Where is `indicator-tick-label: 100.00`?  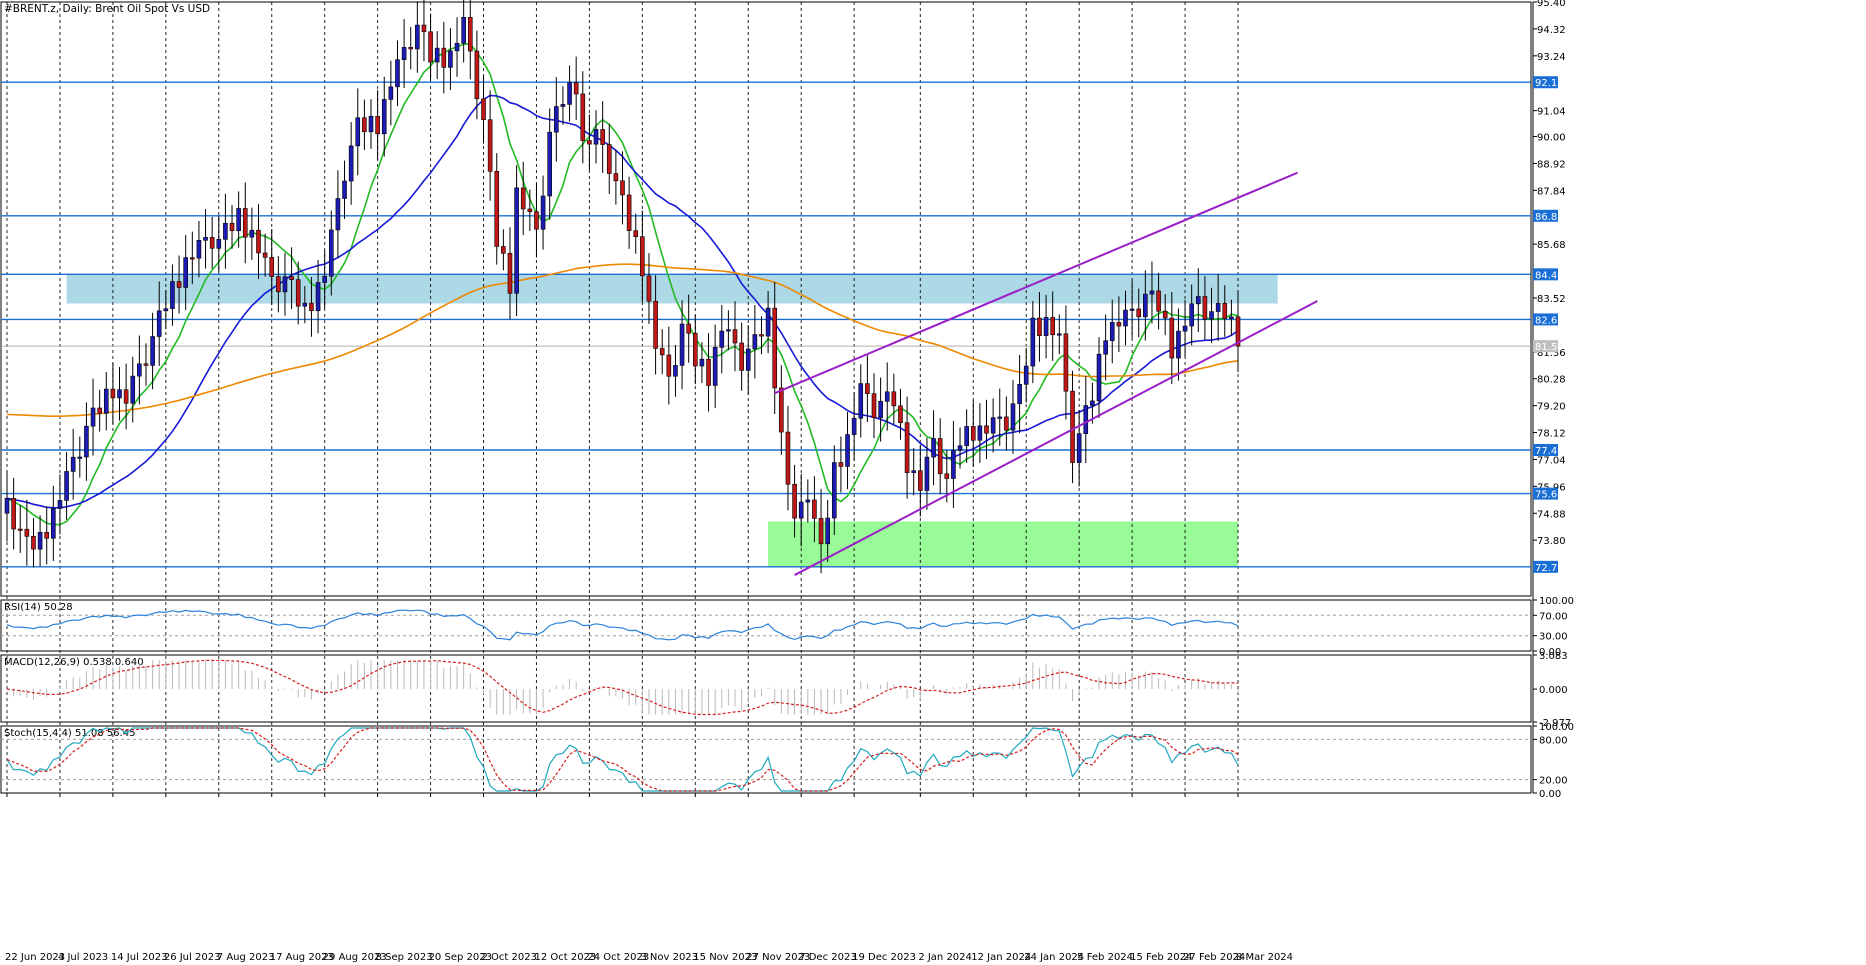 indicator-tick-label: 100.00 is located at coordinates (1556, 601).